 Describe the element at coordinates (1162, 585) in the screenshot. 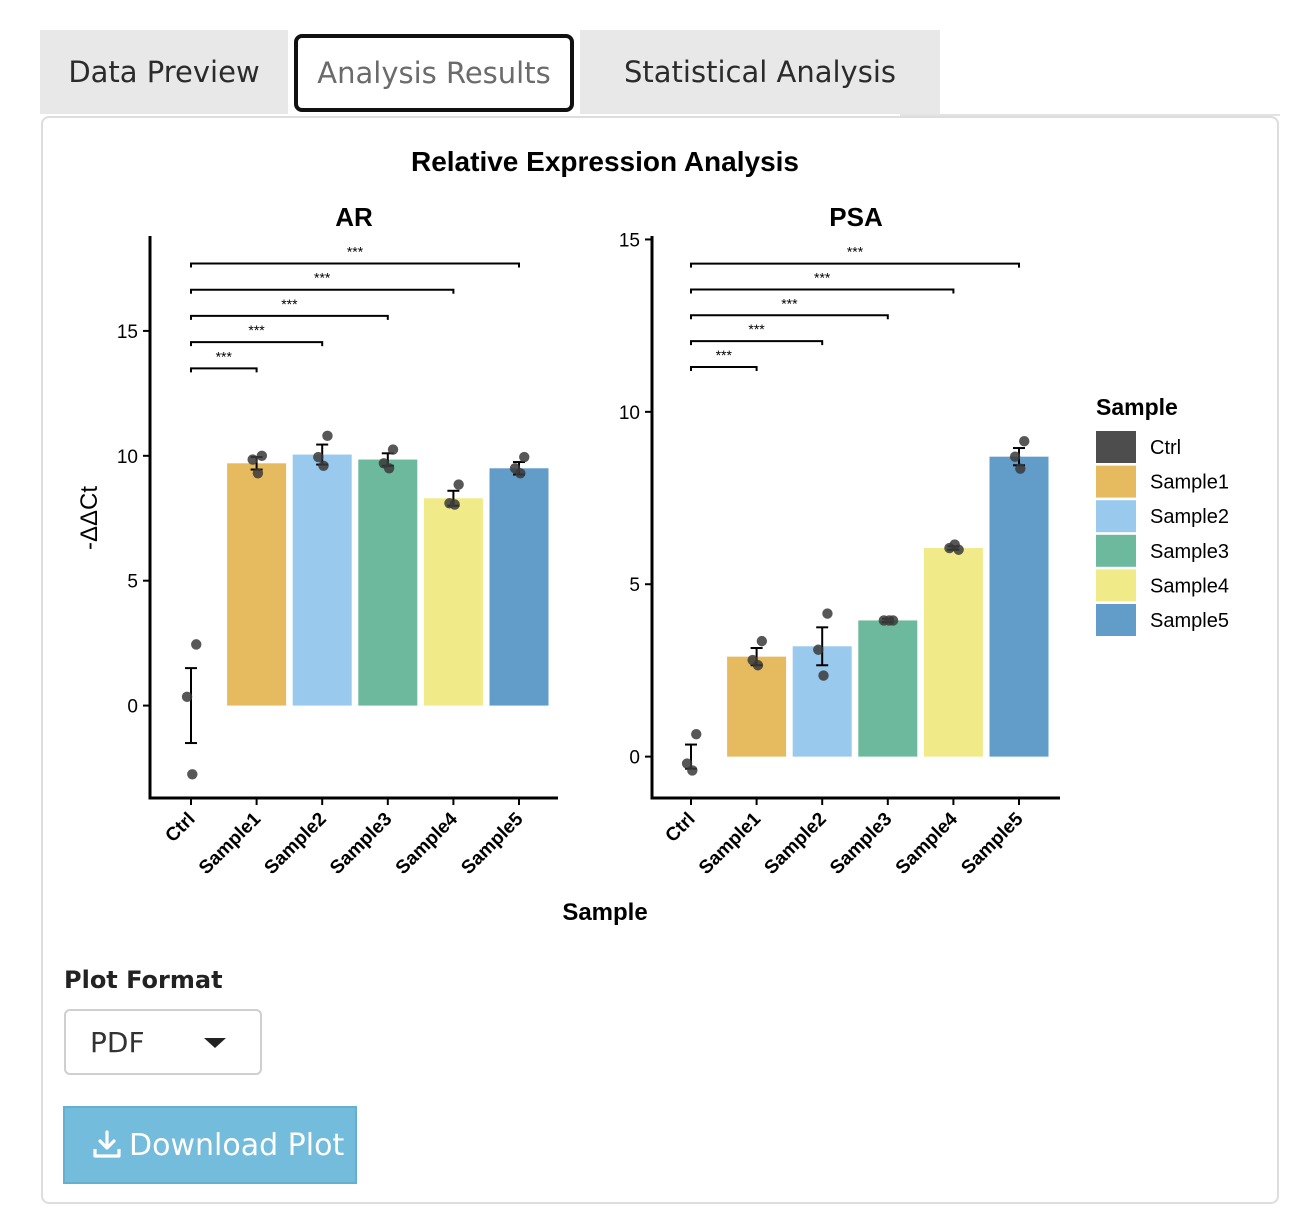

I see `legend-entry-sample4: Sample4` at that location.